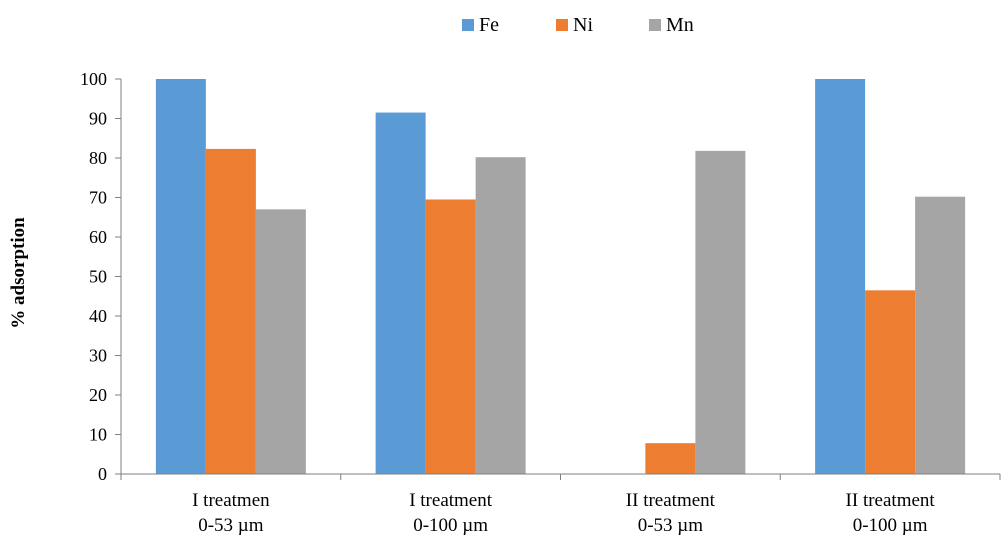  What do you see at coordinates (451, 500) in the screenshot?
I see `x-category-label: I treatment` at bounding box center [451, 500].